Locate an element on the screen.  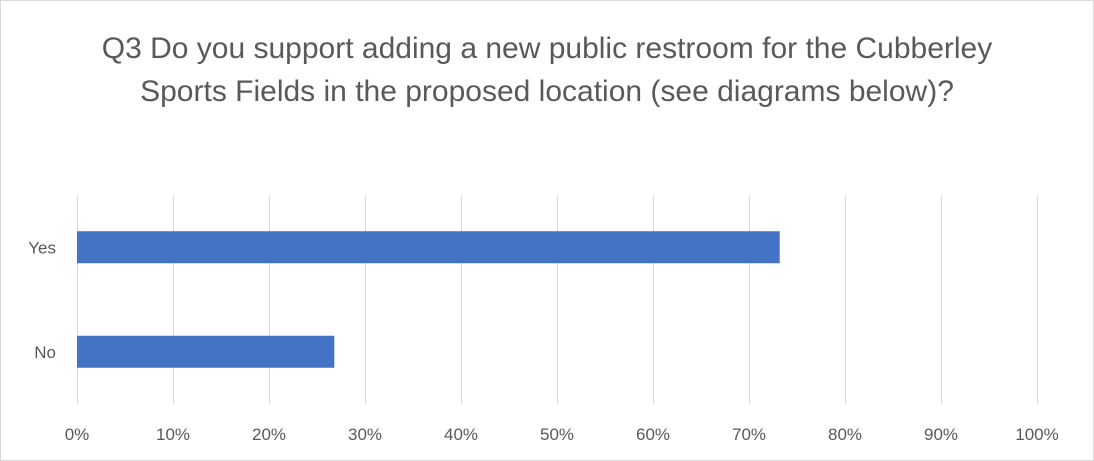
category-labels: Yes No is located at coordinates (42, 300).